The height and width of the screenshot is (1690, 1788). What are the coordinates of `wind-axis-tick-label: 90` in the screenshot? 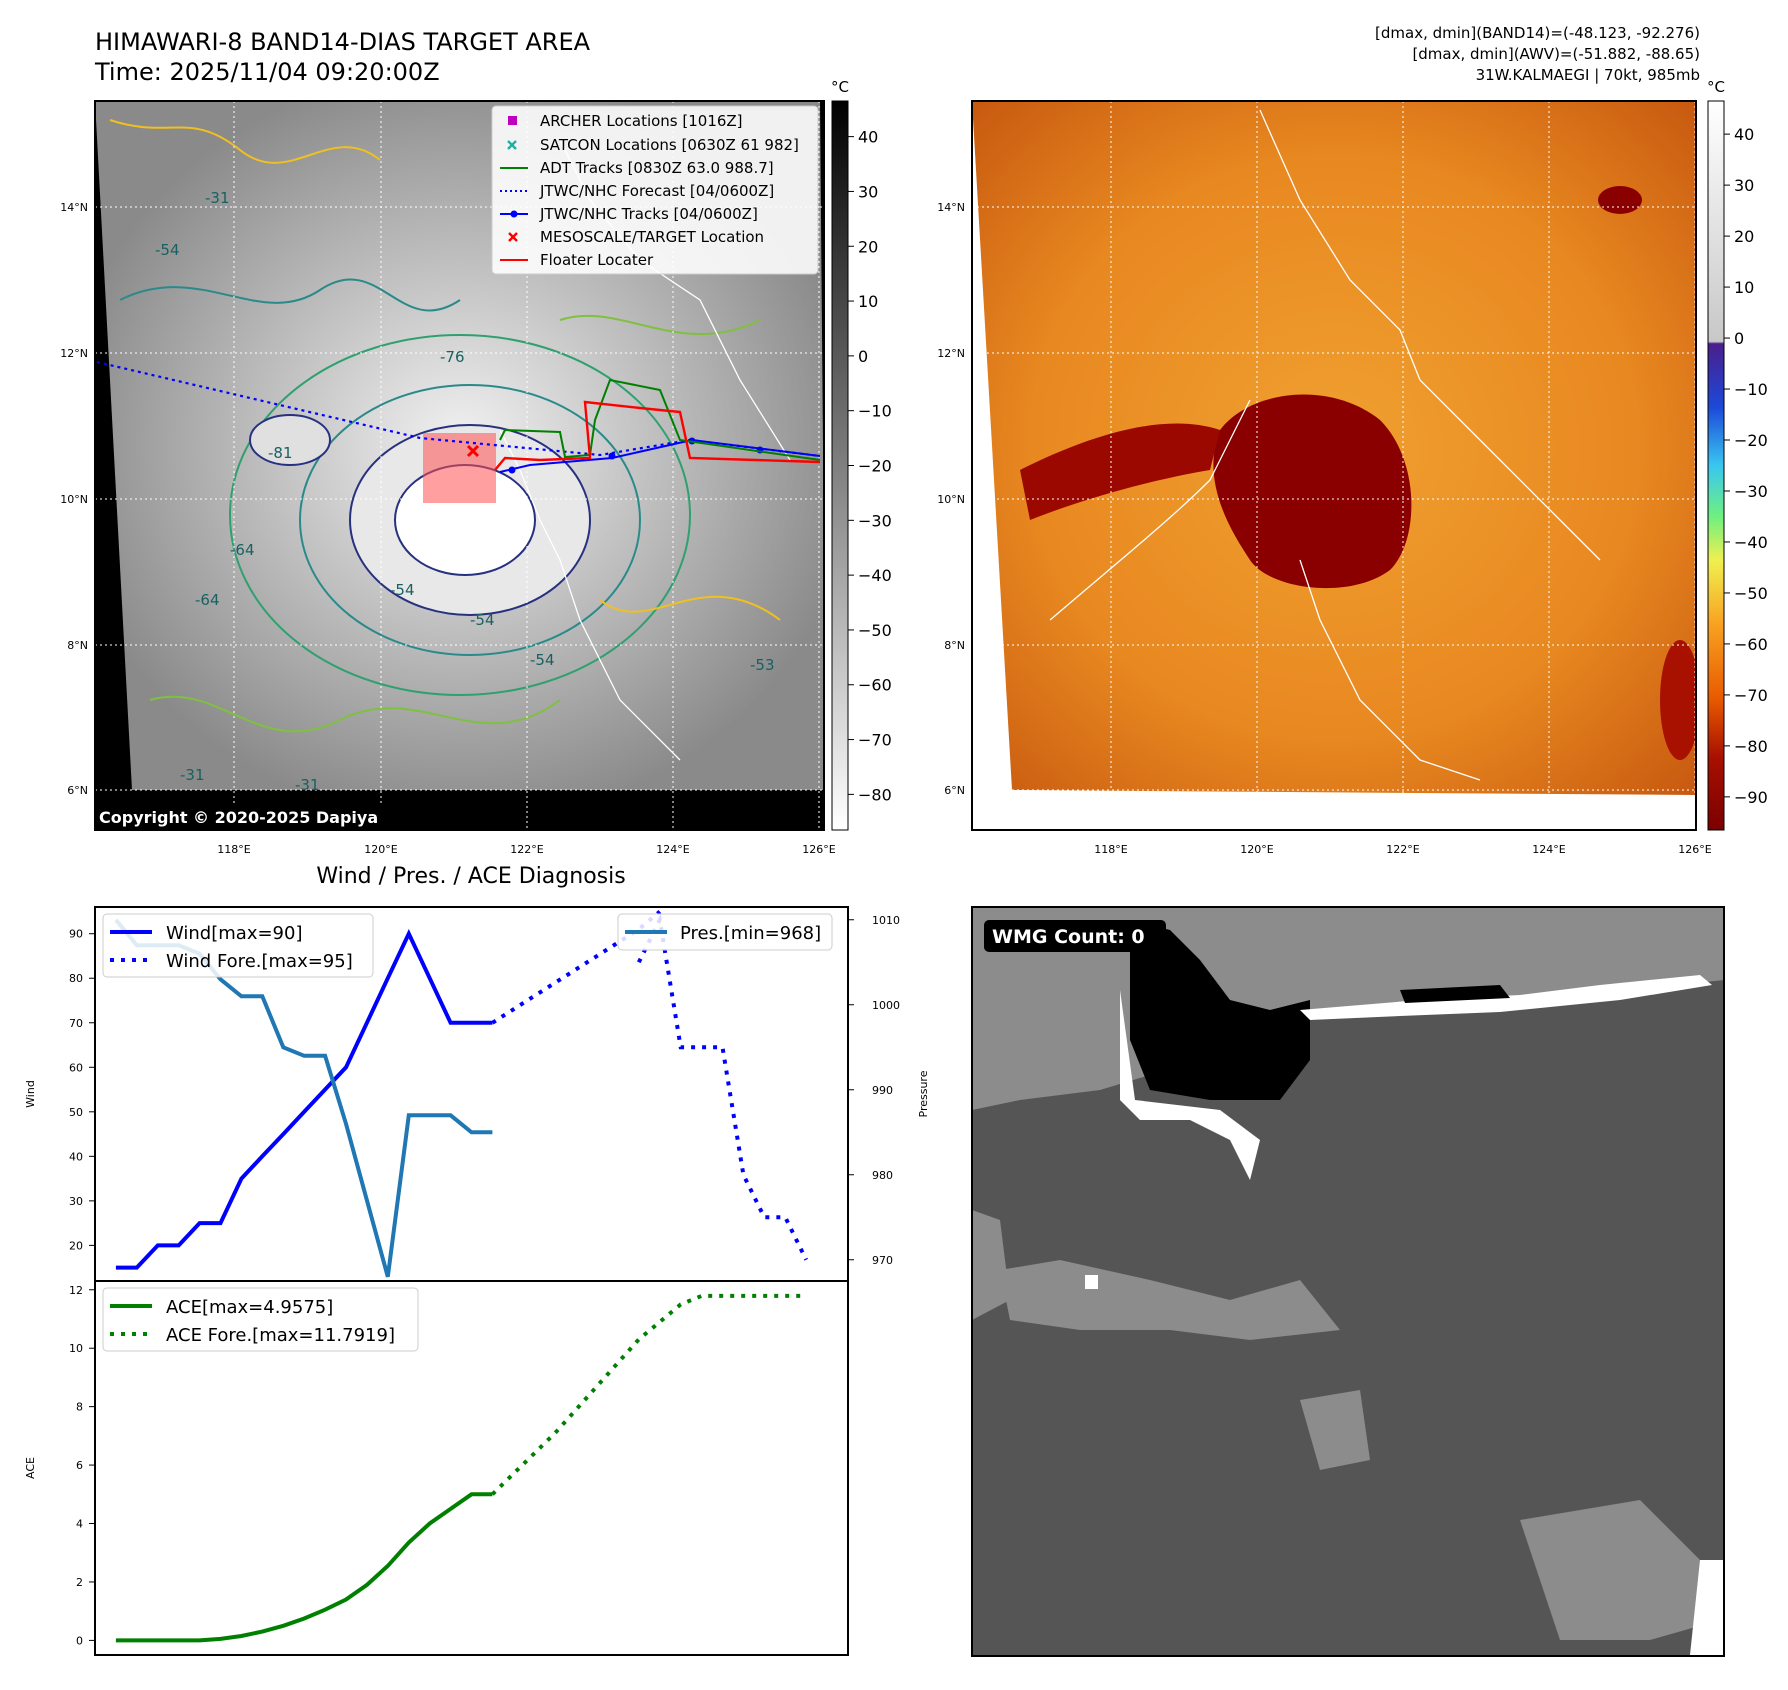 It's located at (76, 934).